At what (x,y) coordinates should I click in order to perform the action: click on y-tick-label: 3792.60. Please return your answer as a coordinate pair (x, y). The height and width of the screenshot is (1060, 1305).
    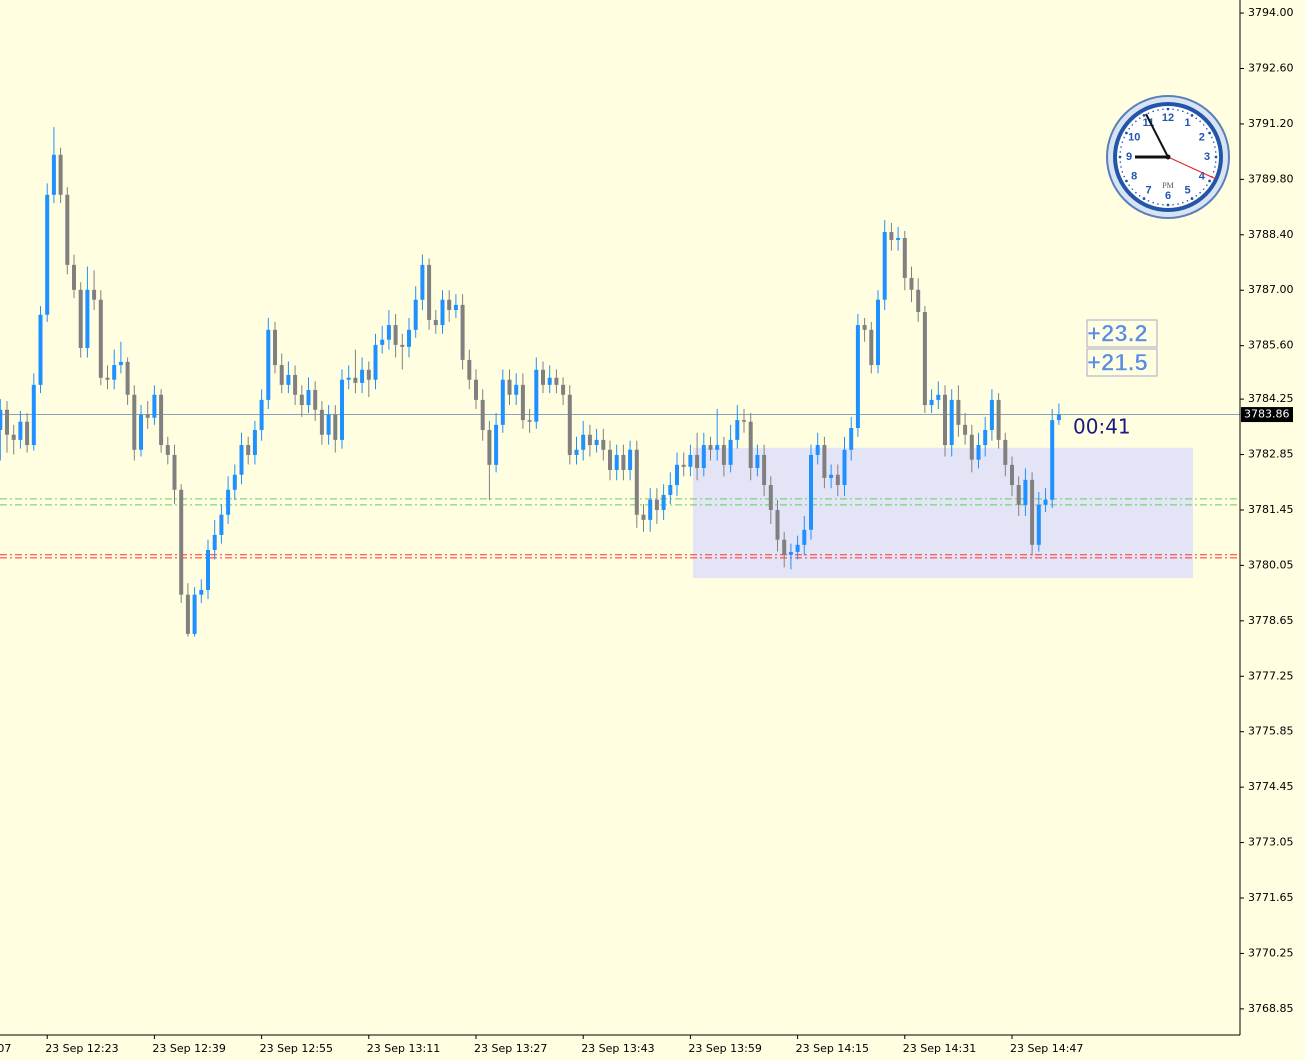
    Looking at the image, I should click on (1271, 67).